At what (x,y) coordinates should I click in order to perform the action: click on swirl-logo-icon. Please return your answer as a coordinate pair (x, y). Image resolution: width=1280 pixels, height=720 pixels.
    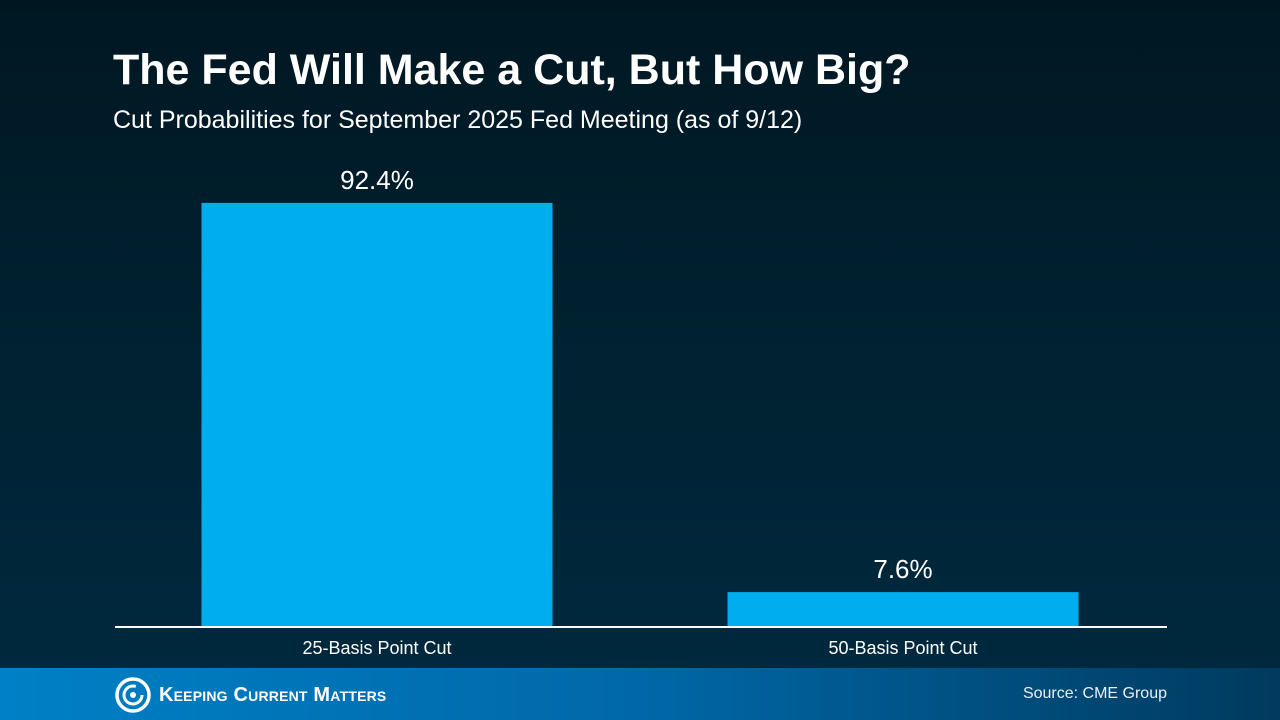
    Looking at the image, I should click on (133, 695).